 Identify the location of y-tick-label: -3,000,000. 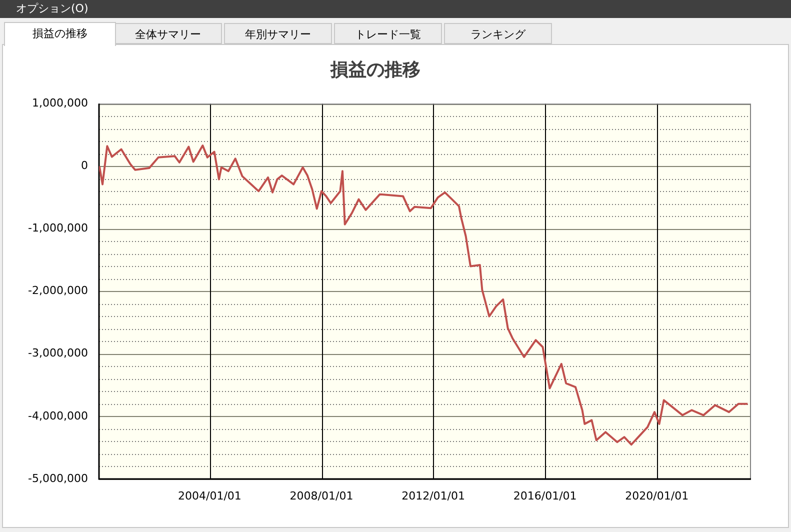
(58, 353).